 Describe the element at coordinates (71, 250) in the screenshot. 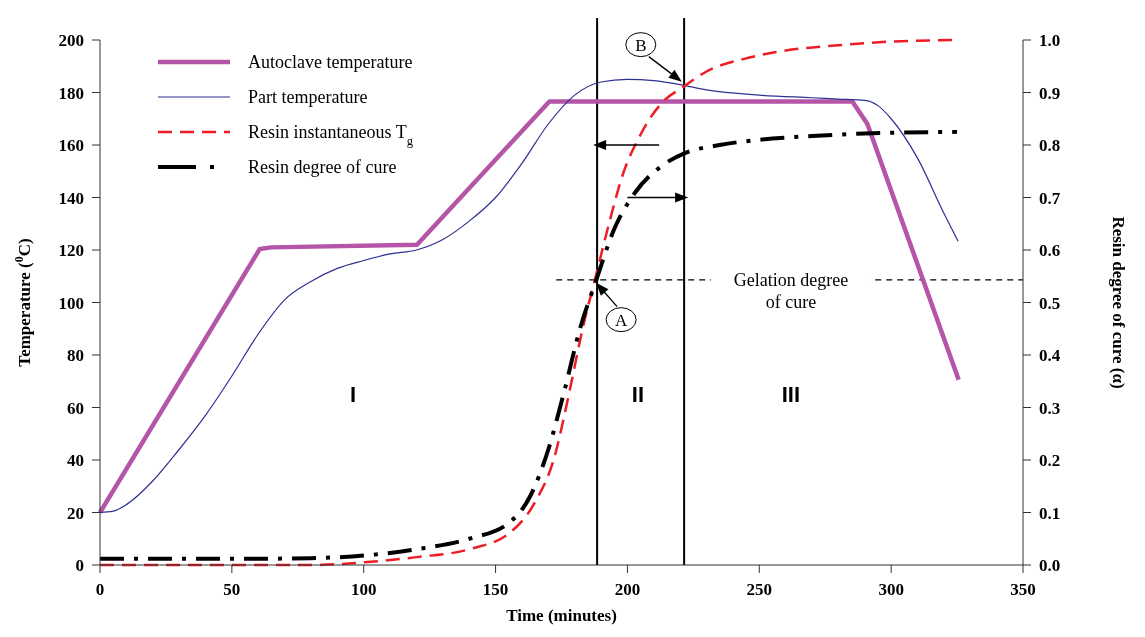

I see `y-tick-label: 120` at that location.